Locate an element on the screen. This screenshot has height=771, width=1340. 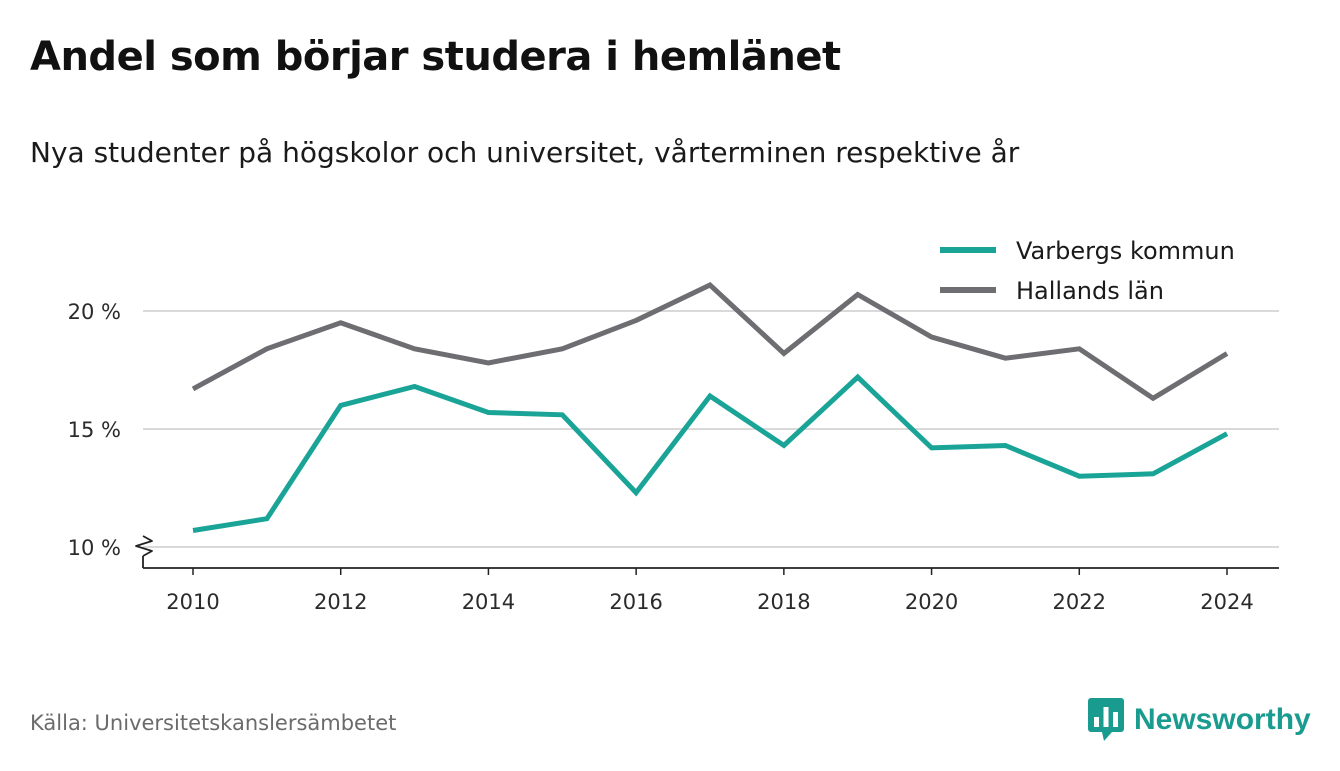
legend-label-hallands-lan: Hallands län is located at coordinates (1090, 291).